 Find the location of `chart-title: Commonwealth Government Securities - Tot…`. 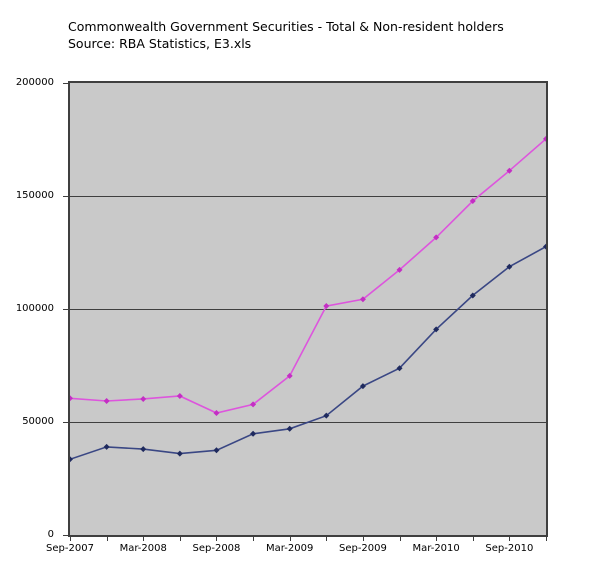

chart-title: Commonwealth Government Securities - Tot… is located at coordinates (286, 26).